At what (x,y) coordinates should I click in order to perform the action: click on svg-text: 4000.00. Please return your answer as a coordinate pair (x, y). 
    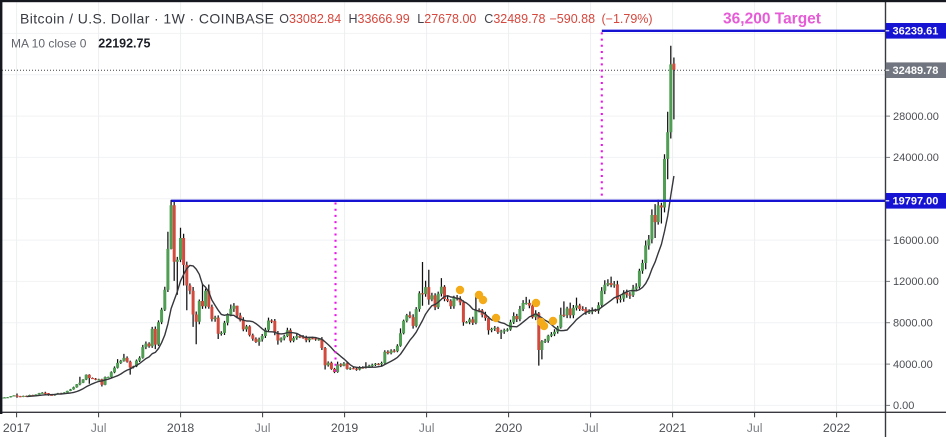
    Looking at the image, I should click on (913, 365).